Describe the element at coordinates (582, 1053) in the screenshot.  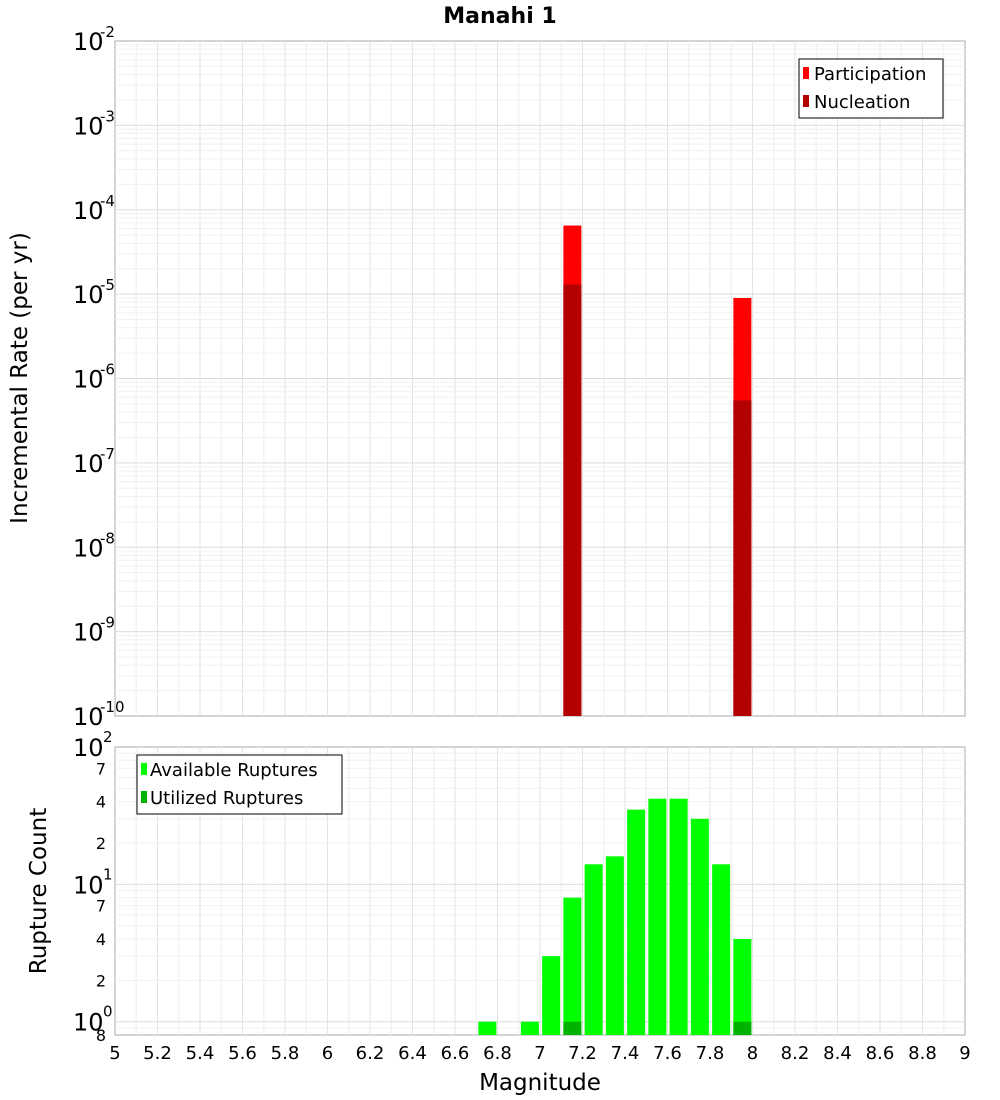
I see `x-tick-label: 7.2` at that location.